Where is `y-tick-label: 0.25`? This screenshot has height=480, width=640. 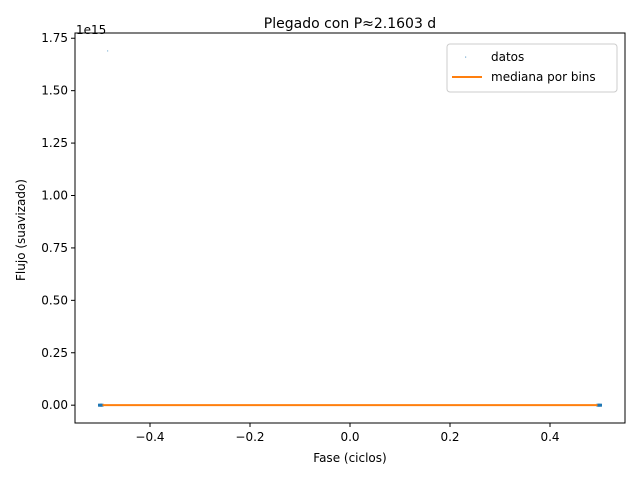
y-tick-label: 0.25 is located at coordinates (54, 353).